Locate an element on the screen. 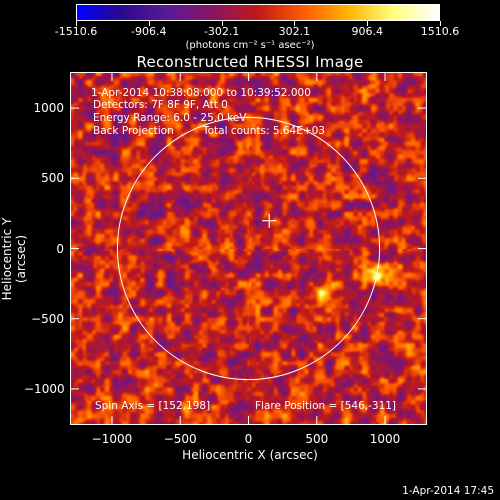  colorbar-tick-label: -302.1 is located at coordinates (221, 31).